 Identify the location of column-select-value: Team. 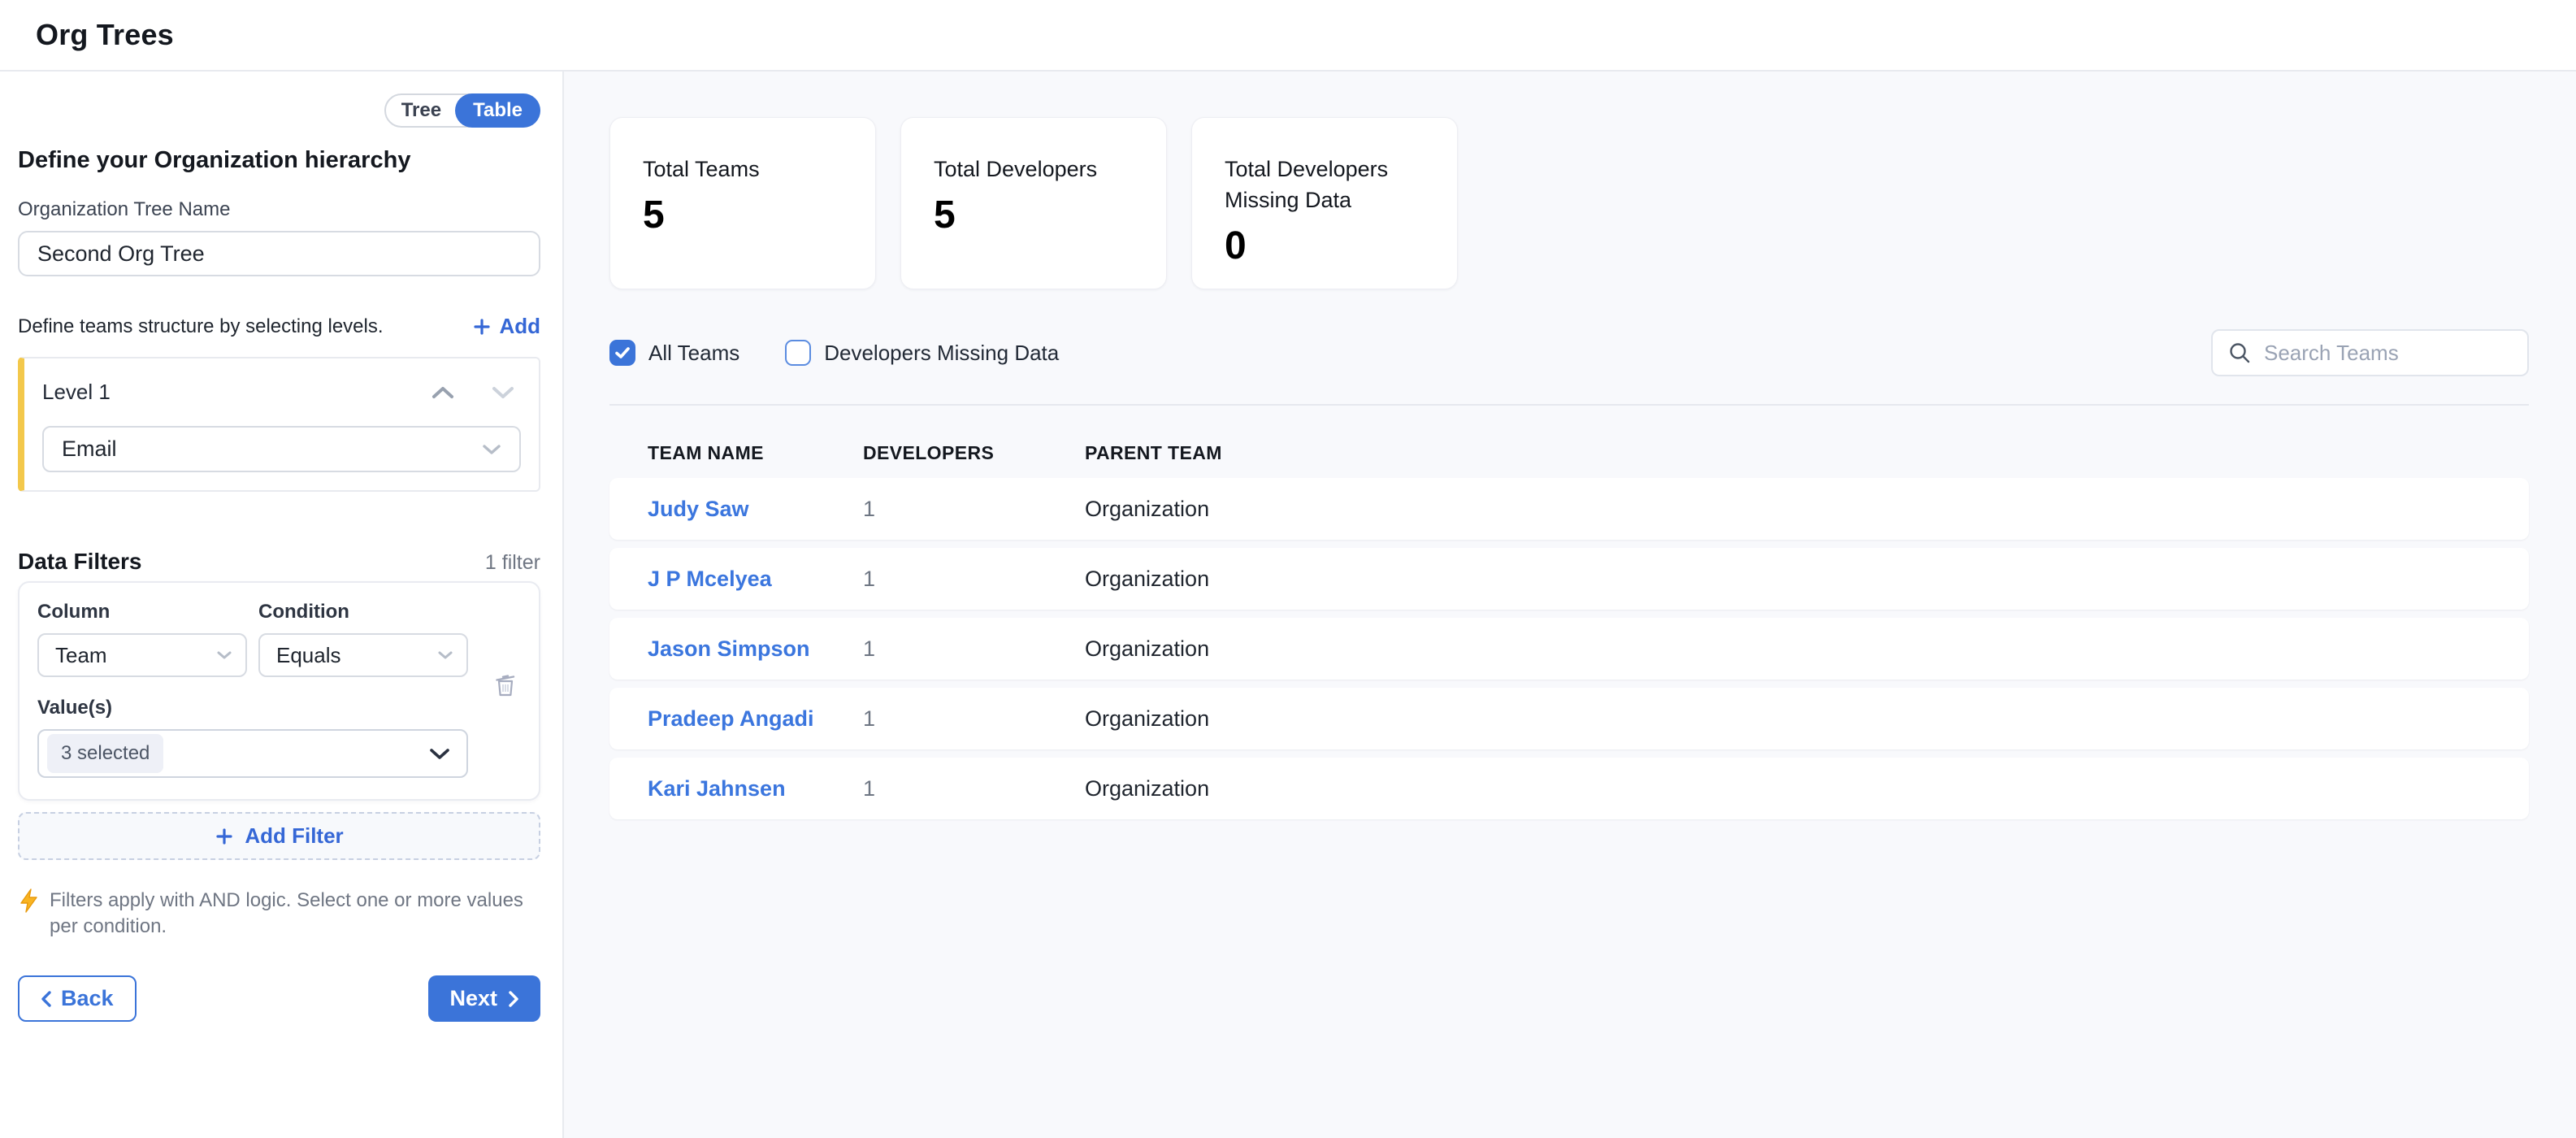
(81, 654).